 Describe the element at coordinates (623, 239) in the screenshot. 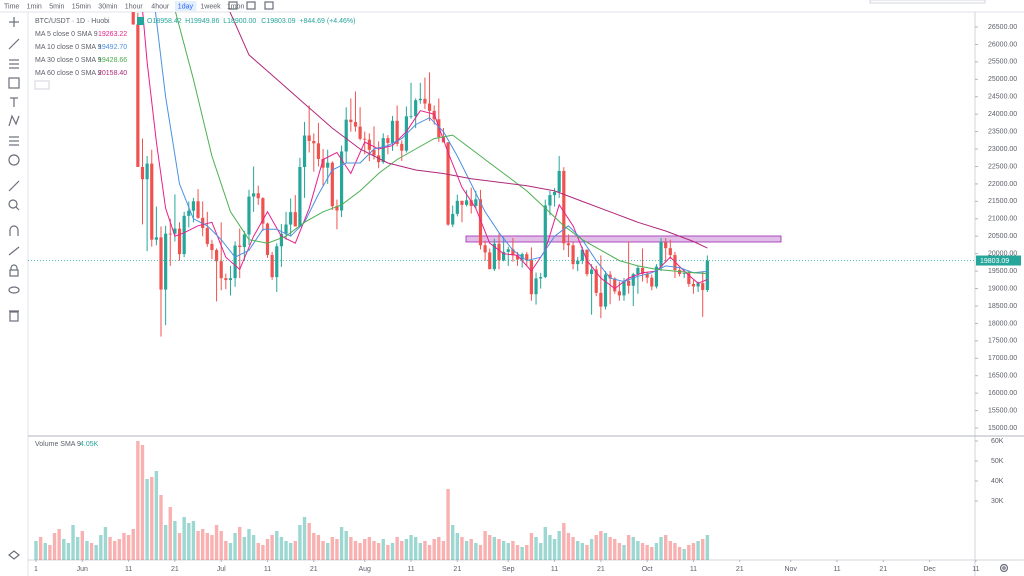

I see `price-zone-drawing` at that location.